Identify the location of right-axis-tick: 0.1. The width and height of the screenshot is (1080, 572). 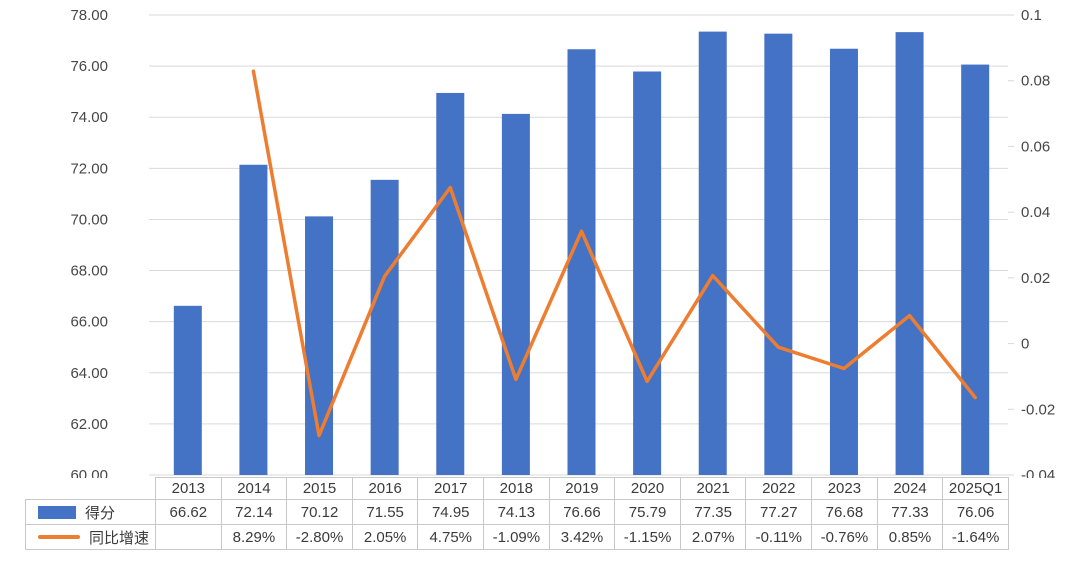
(1031, 15).